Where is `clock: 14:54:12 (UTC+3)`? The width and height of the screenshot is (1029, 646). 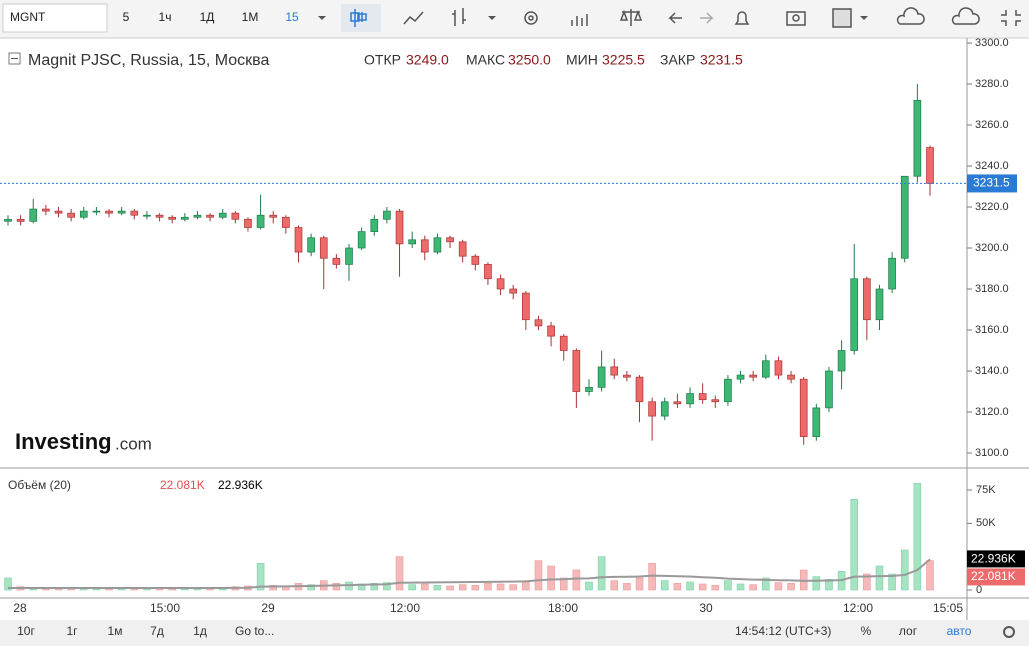
clock: 14:54:12 (UTC+3) is located at coordinates (783, 631).